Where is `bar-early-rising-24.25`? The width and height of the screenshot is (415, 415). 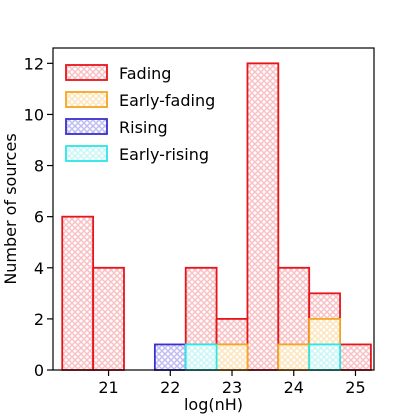
bar-early-rising-24.25 is located at coordinates (324, 357).